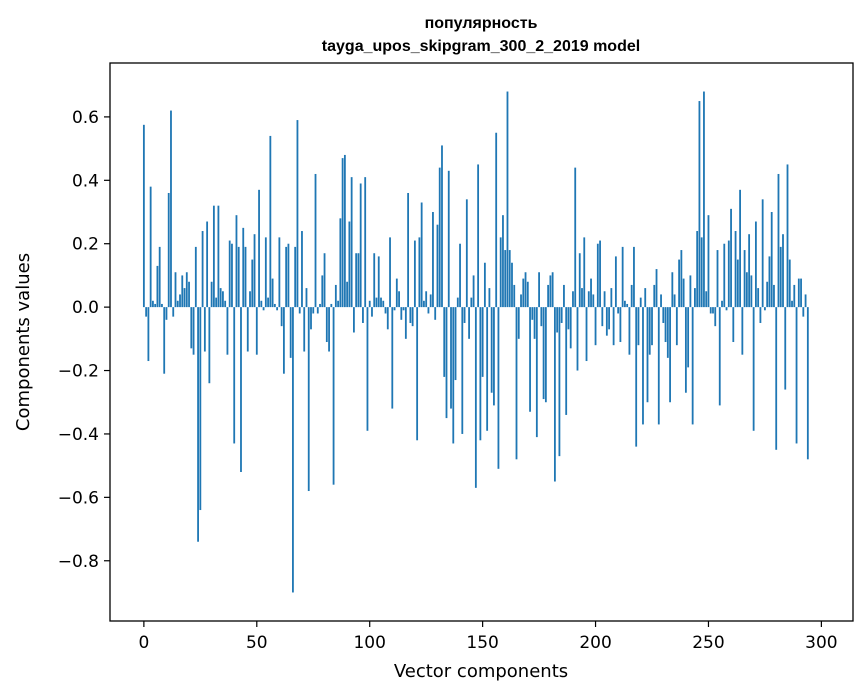  Describe the element at coordinates (481, 671) in the screenshot. I see `x-axis-label: Vector components` at that location.